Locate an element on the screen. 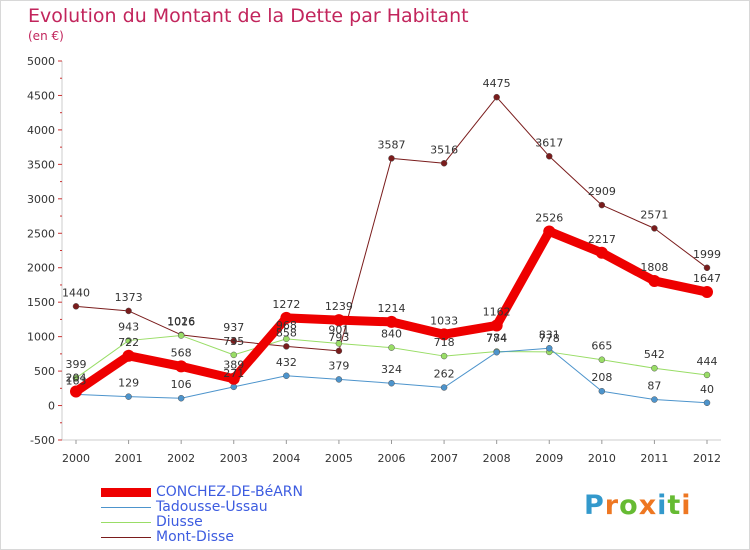 The image size is (750, 550). data-label: 1808 is located at coordinates (654, 267).